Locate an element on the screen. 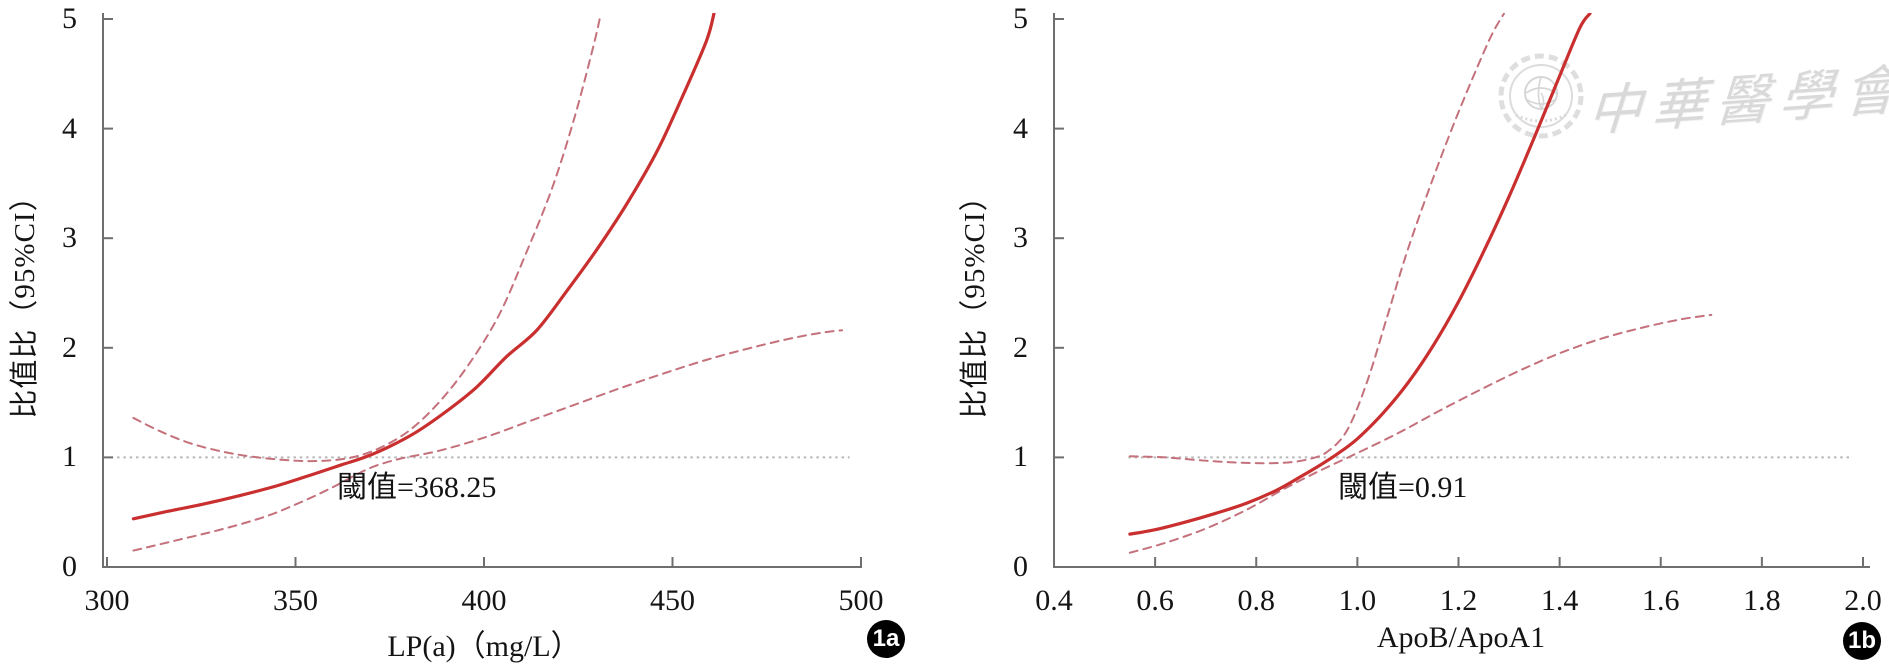 The height and width of the screenshot is (664, 1889). panel-a-threshold-annotation: 閾值=368.25 is located at coordinates (417, 487).